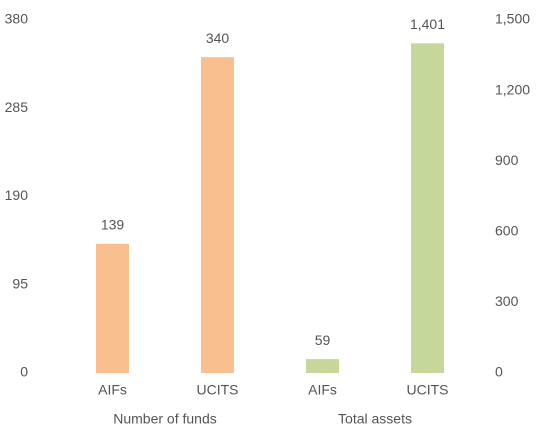 The width and height of the screenshot is (544, 428). Describe the element at coordinates (17, 107) in the screenshot. I see `y-tick-label: 285` at that location.